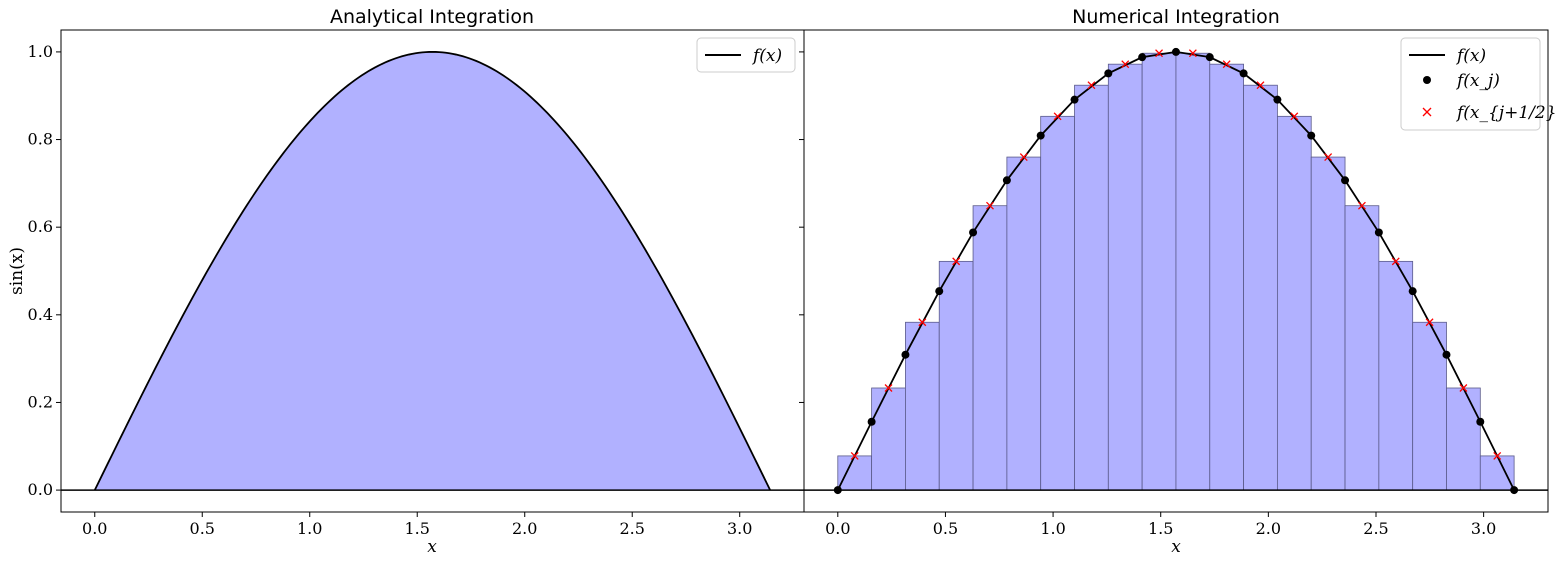 The image size is (1556, 564). I want to click on left-x-axis-label: x, so click(432, 547).